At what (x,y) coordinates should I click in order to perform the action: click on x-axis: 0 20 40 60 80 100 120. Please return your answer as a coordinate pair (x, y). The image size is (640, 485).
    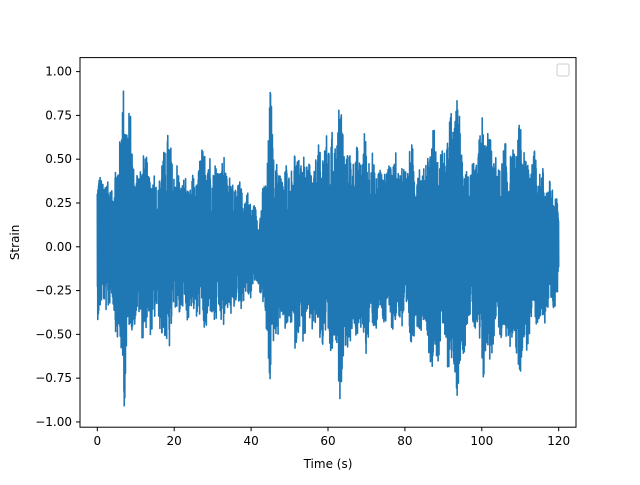
    Looking at the image, I should click on (331, 437).